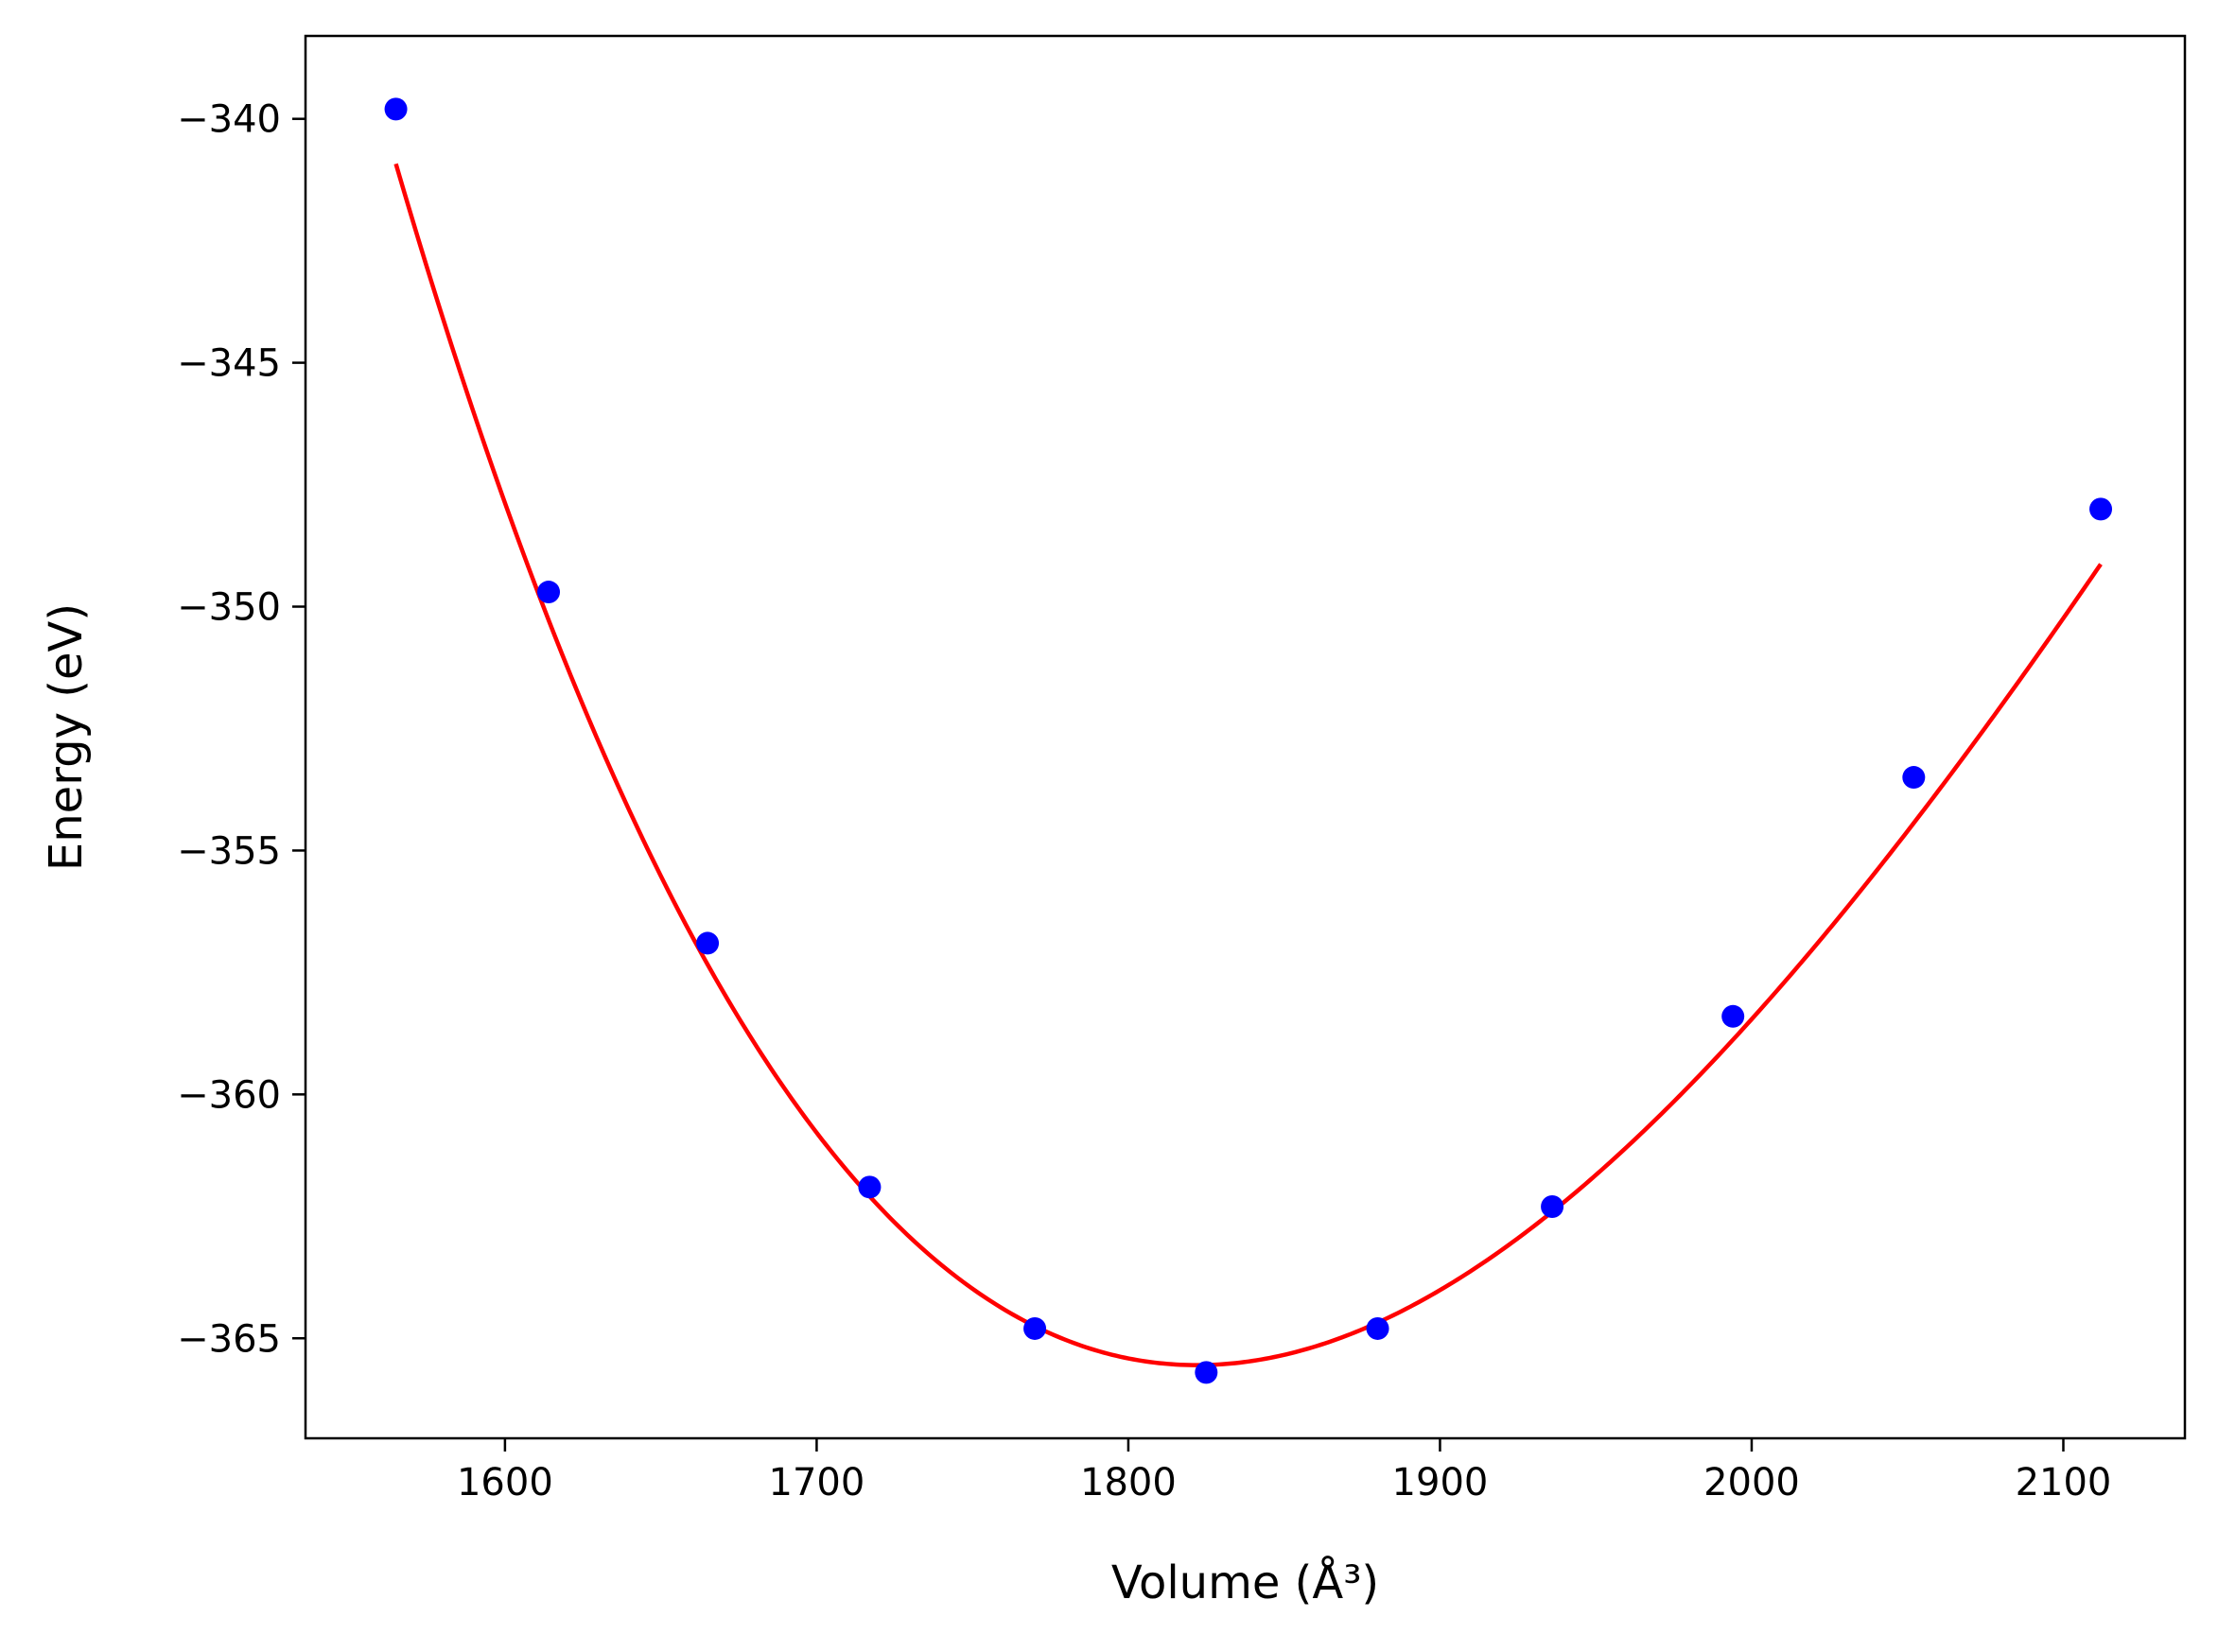 This screenshot has height=1652, width=2218. I want to click on y-tick-label: −350, so click(229, 608).